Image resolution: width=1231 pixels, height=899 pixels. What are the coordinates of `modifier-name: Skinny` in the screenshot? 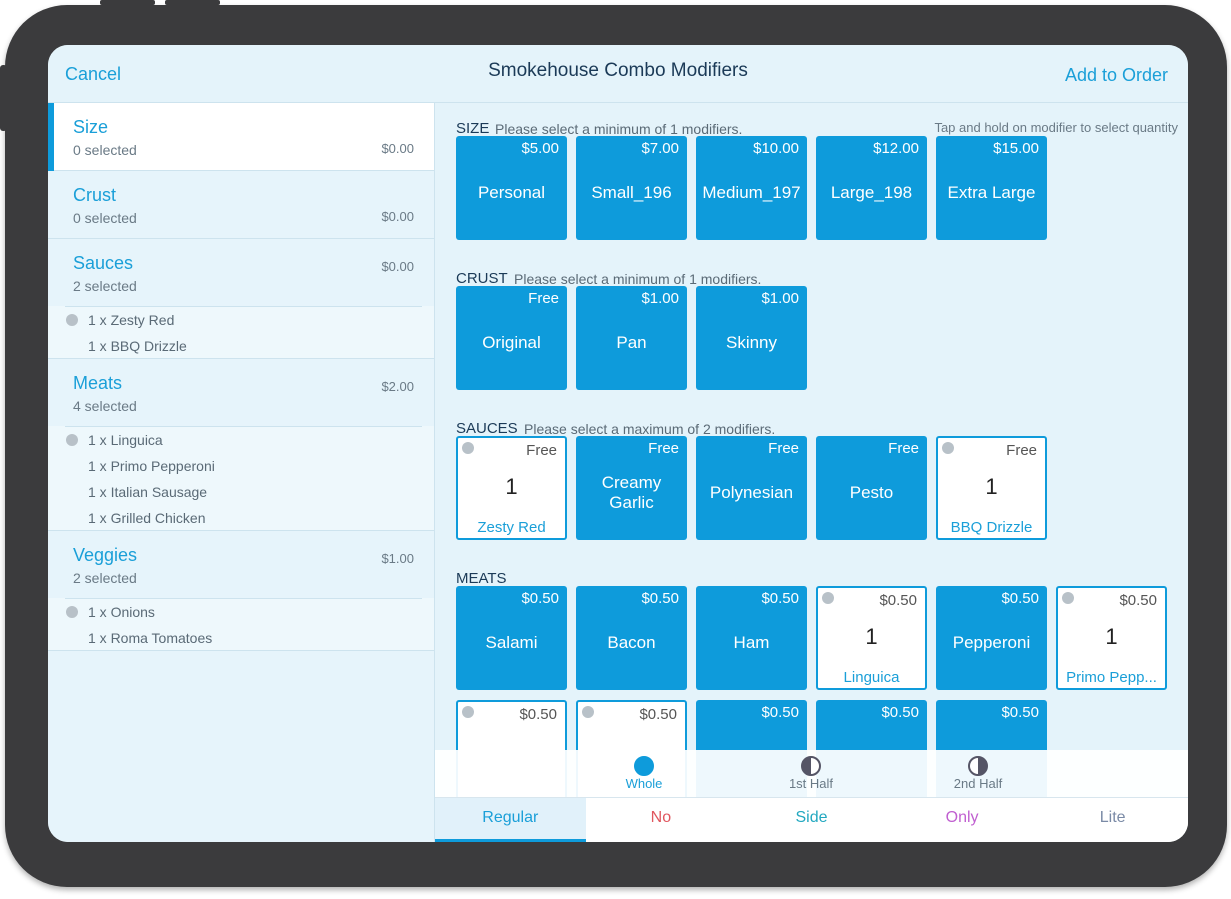 It's located at (751, 342).